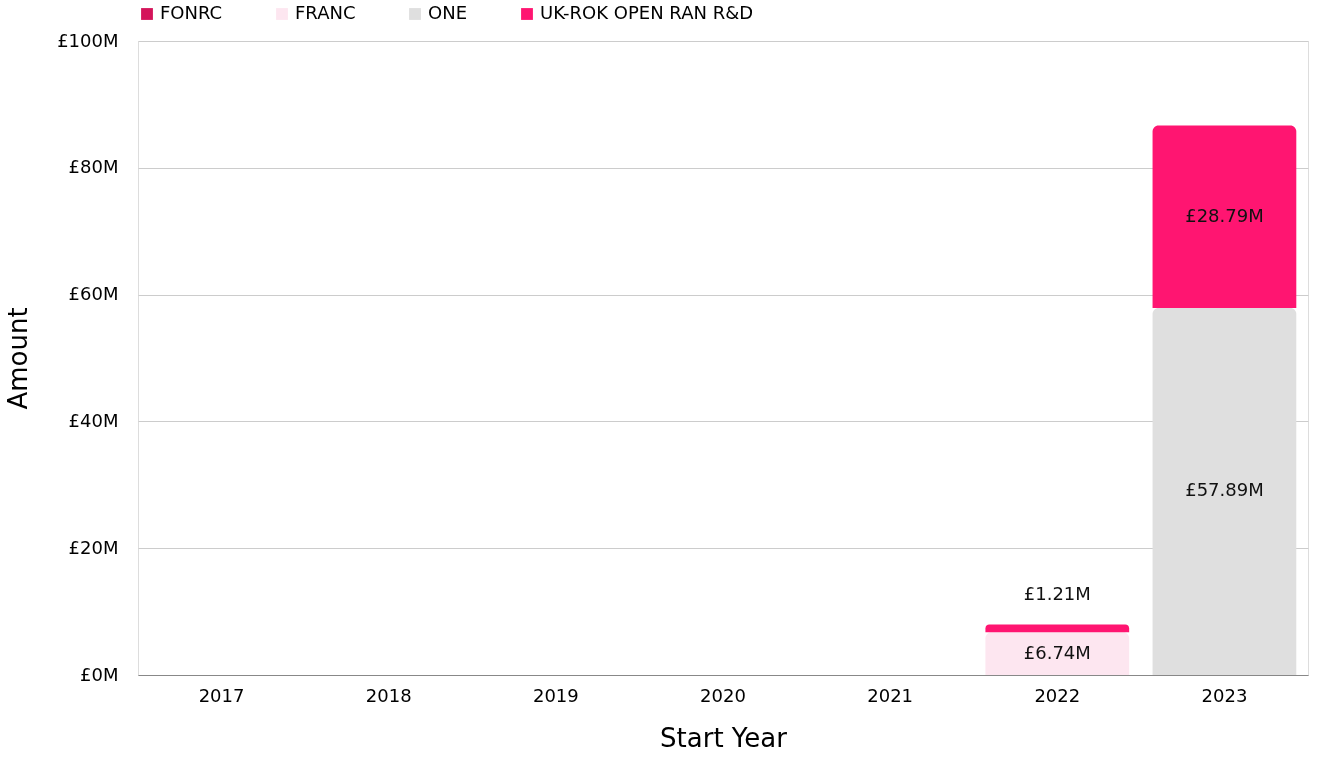 The width and height of the screenshot is (1342, 776). Describe the element at coordinates (88, 40) in the screenshot. I see `y-tick-label: £100M` at that location.